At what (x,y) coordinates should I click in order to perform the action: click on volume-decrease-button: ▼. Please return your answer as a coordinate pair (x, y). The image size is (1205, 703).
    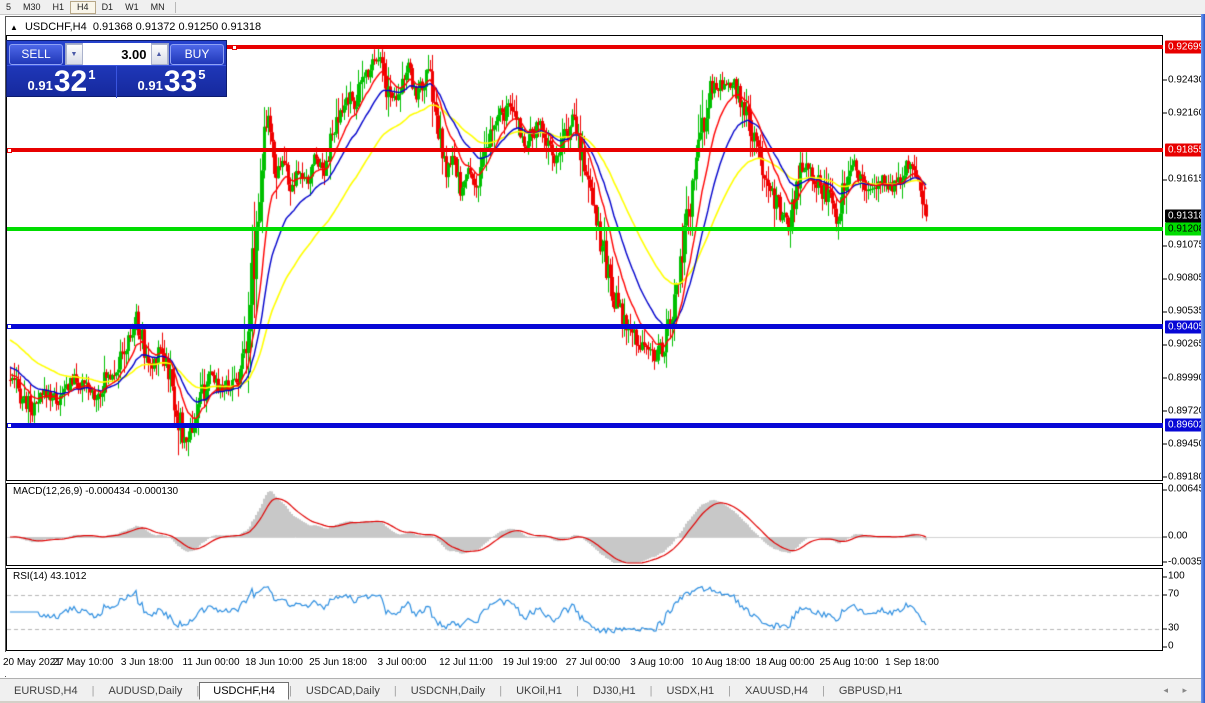
    Looking at the image, I should click on (74, 54).